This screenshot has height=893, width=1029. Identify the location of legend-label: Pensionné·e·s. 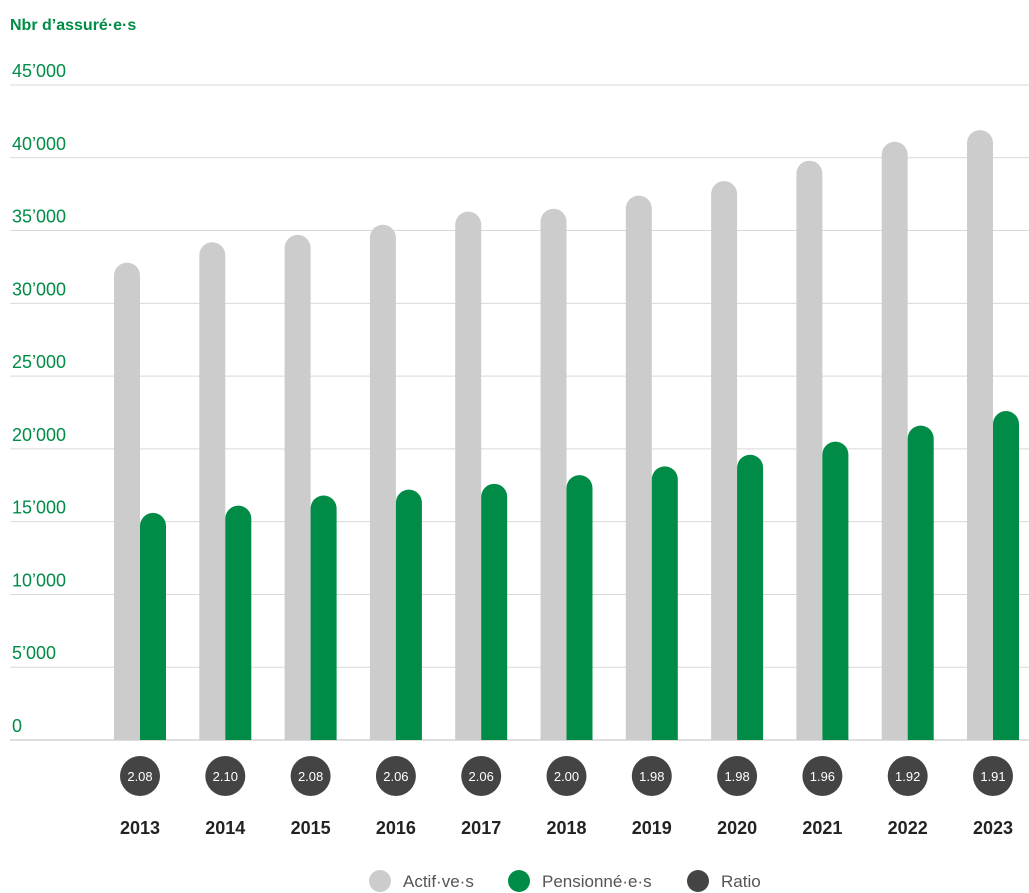
(597, 881).